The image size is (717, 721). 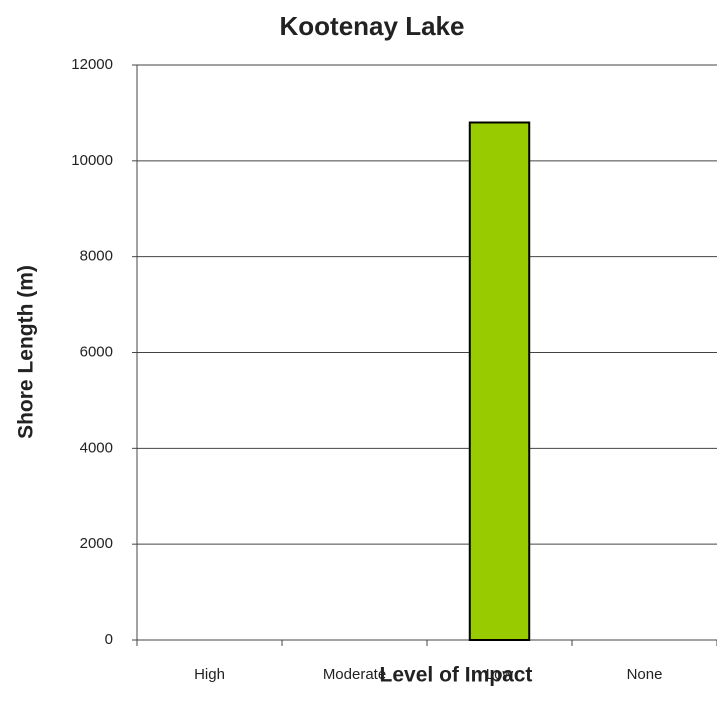 What do you see at coordinates (92, 160) in the screenshot?
I see `y-tick-label: 10000` at bounding box center [92, 160].